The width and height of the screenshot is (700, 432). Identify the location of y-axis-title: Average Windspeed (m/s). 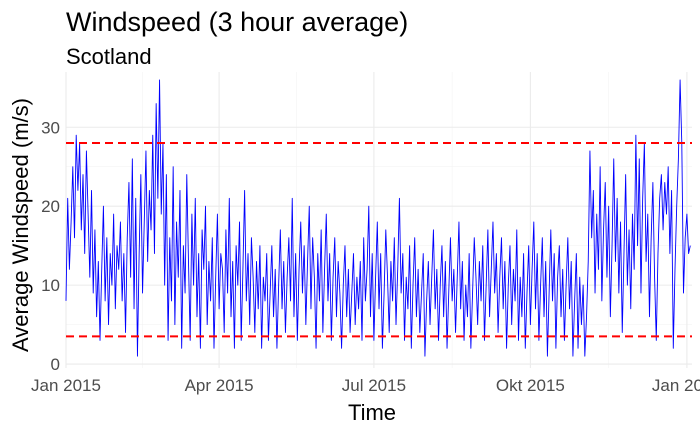
(20, 225).